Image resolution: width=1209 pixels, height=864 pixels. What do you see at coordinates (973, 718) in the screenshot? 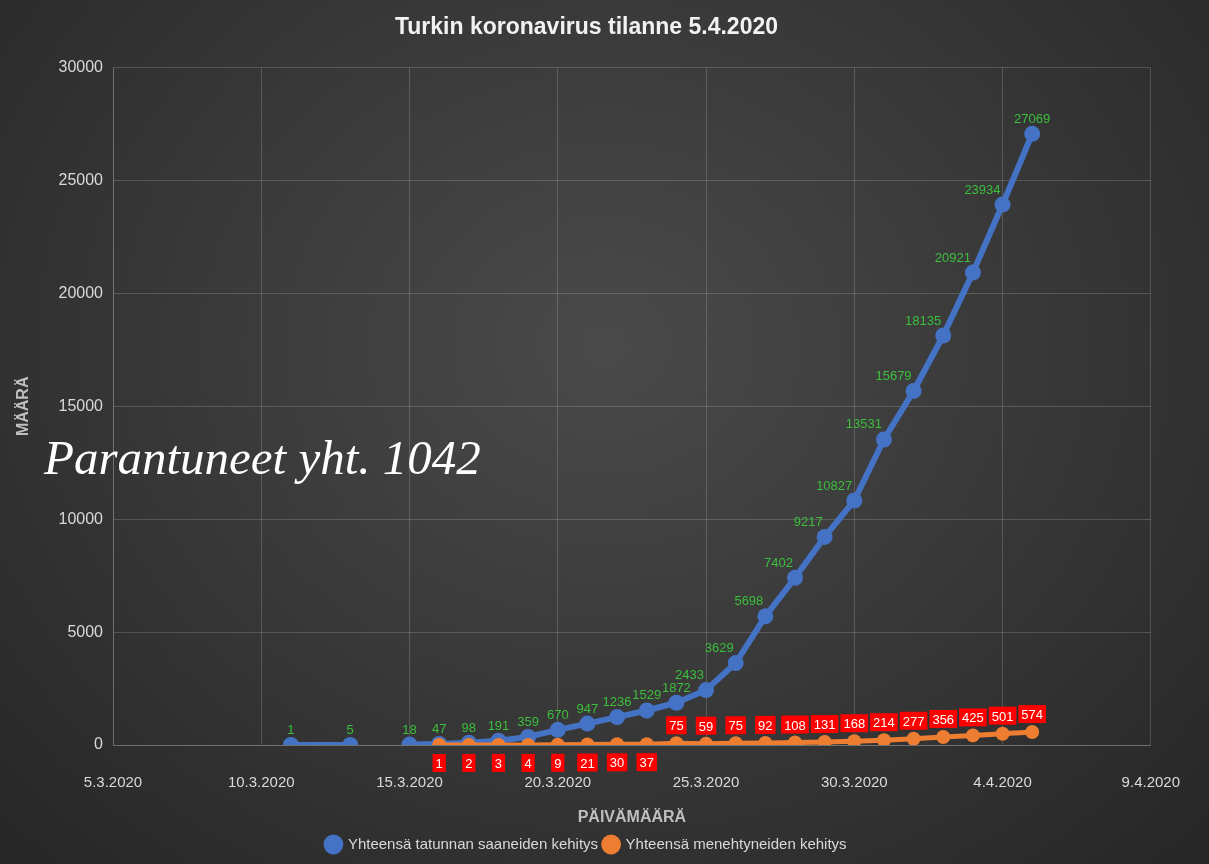
I see `data-label: 425` at bounding box center [973, 718].